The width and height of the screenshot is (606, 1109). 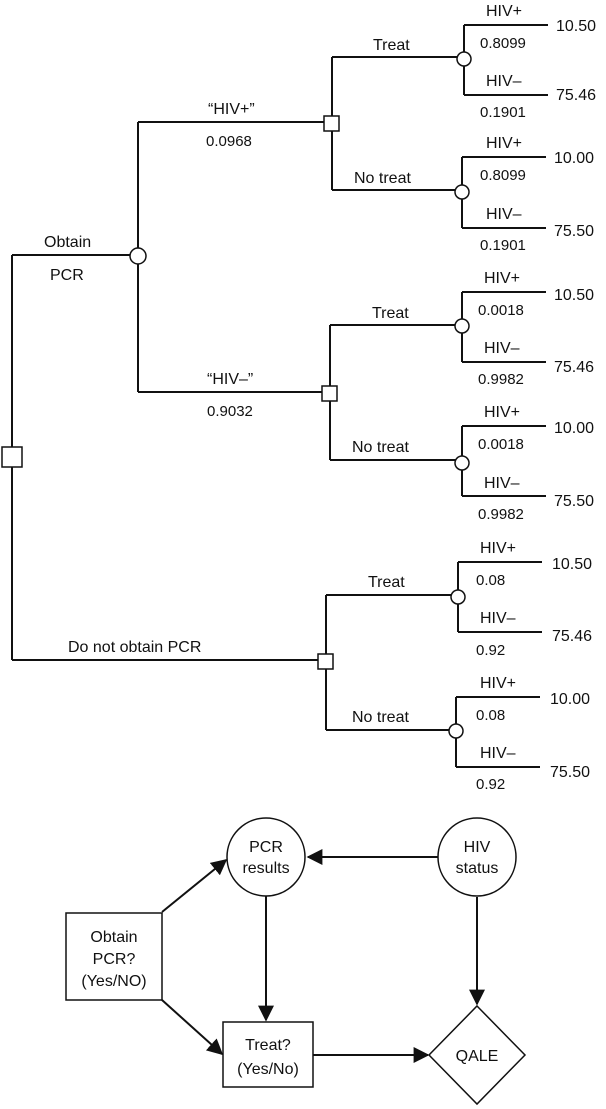 What do you see at coordinates (67, 242) in the screenshot?
I see `obtain-pcr-label-line1: Obtain` at bounding box center [67, 242].